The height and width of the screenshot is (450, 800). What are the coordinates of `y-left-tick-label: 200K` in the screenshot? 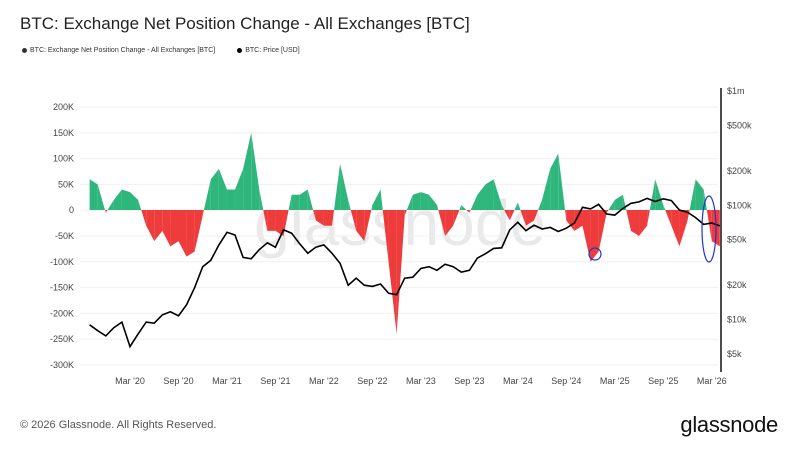 It's located at (63, 107).